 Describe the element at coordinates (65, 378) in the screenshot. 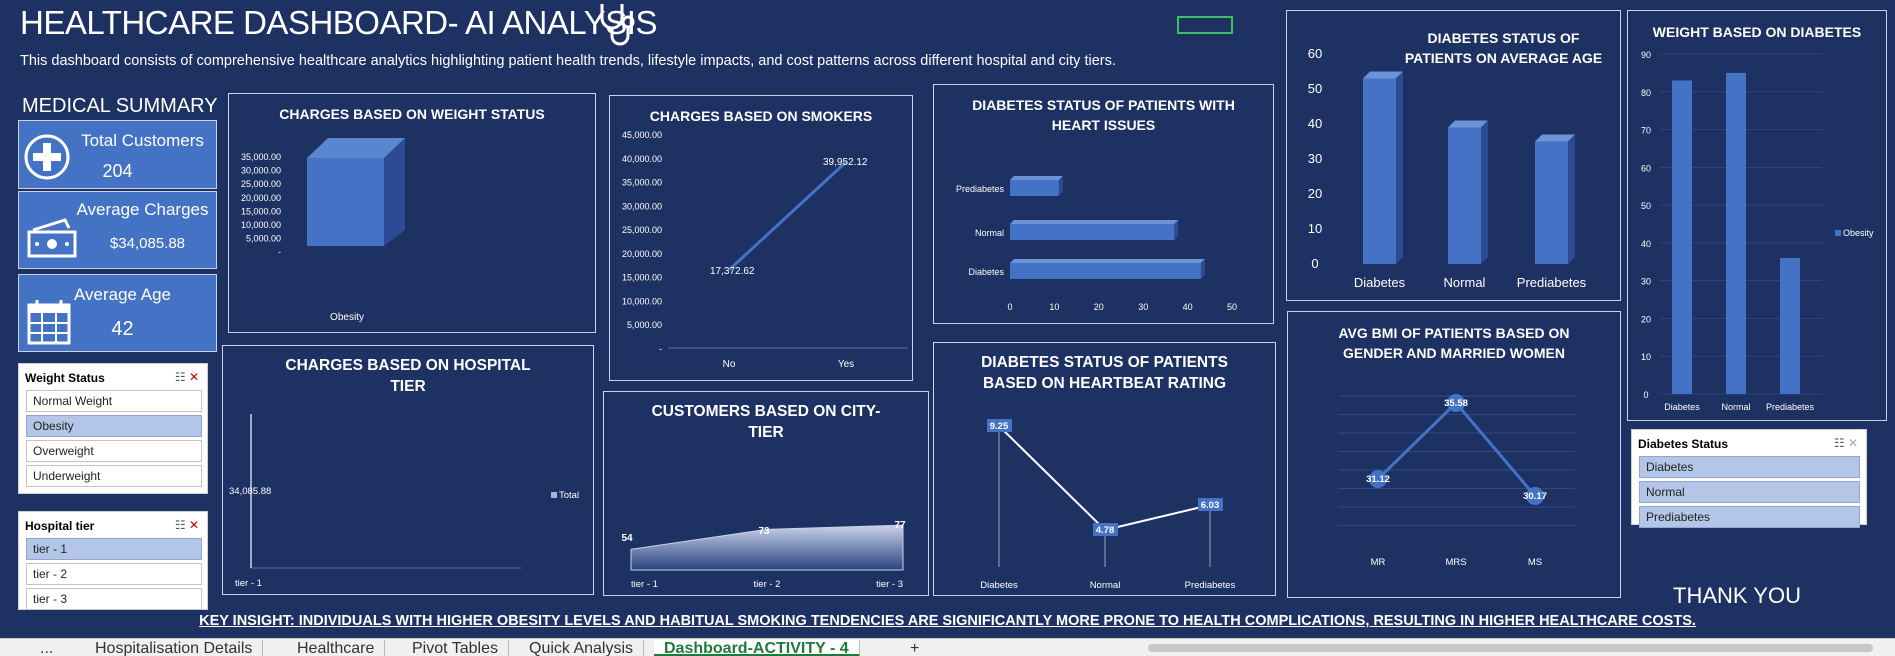

I see `slicer-title: Weight Status` at that location.